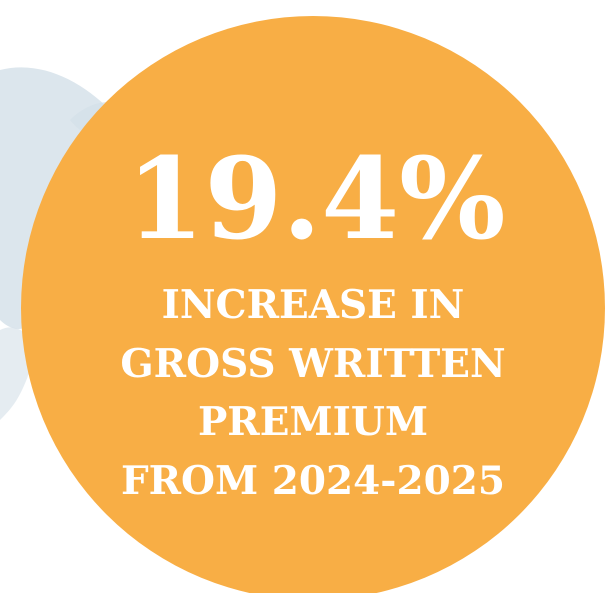 The width and height of the screenshot is (610, 593). What do you see at coordinates (313, 481) in the screenshot?
I see `description-line: FROM 2024-2025` at bounding box center [313, 481].